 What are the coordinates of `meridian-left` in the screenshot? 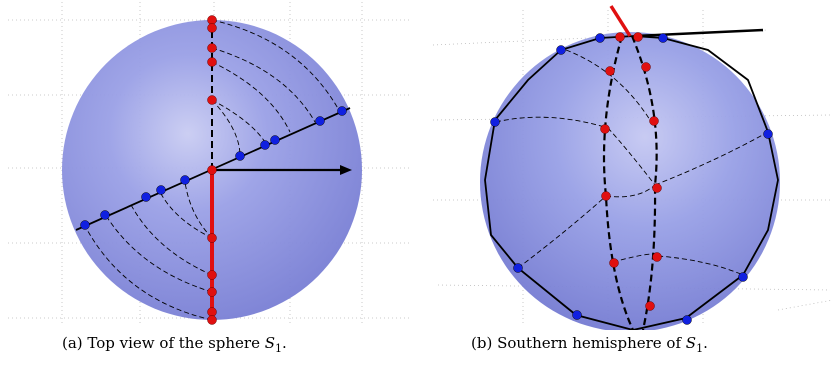 It's located at (618, 182).